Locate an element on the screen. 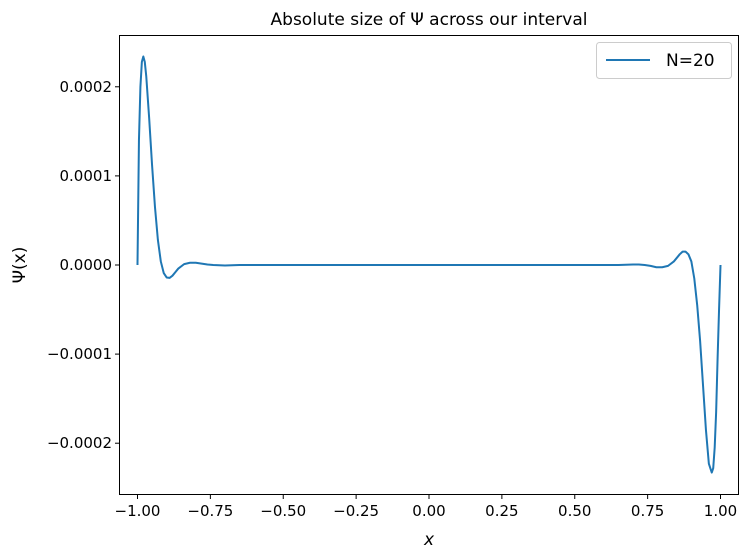 The width and height of the screenshot is (748, 557). y-axis-ticks: 0.0002 0.0001 0.0000 −0.0001 −0.0002 is located at coordinates (83, 265).